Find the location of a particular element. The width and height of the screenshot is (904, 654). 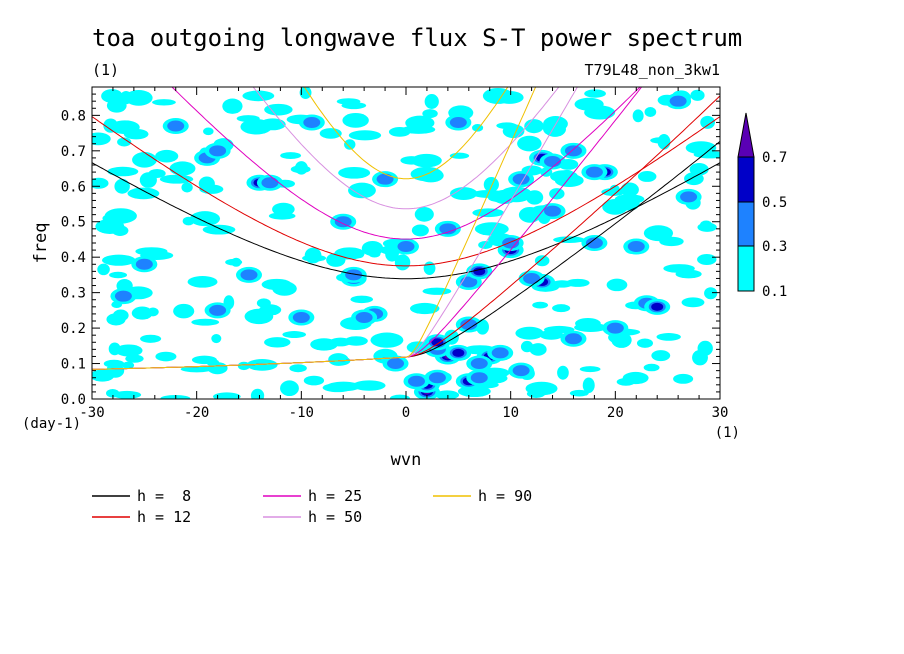

colorbar-box is located at coordinates (746, 268).